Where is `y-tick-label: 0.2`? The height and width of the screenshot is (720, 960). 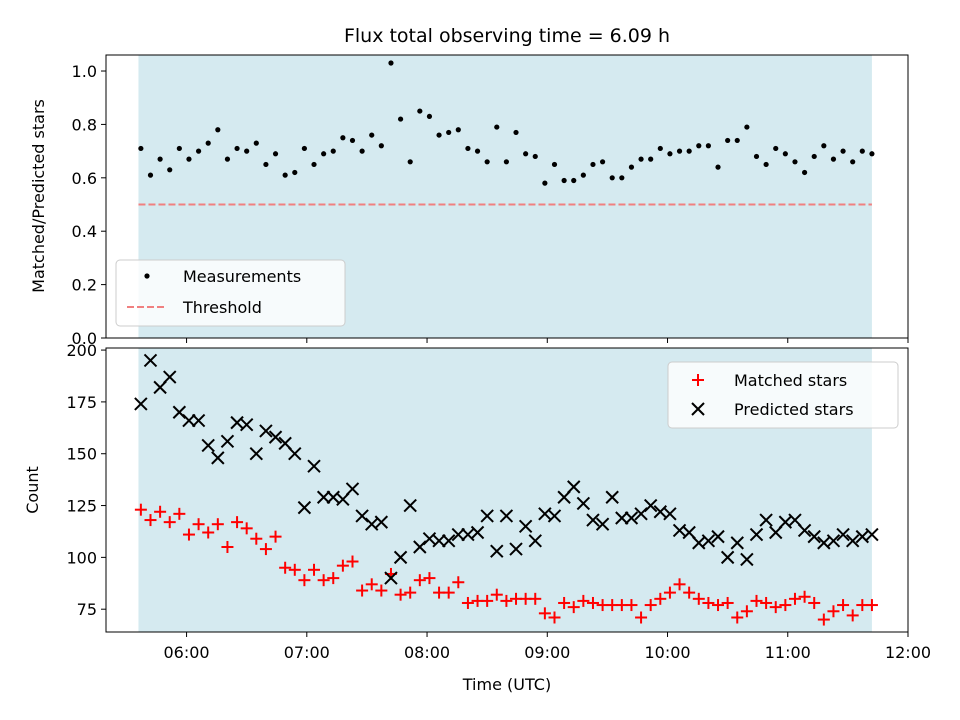
y-tick-label: 0.2 is located at coordinates (84, 285).